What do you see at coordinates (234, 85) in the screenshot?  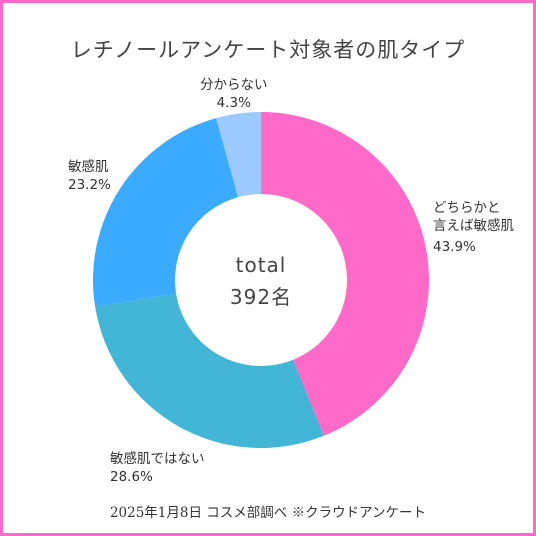 I see `label-slice-3-line-0: 分からない` at bounding box center [234, 85].